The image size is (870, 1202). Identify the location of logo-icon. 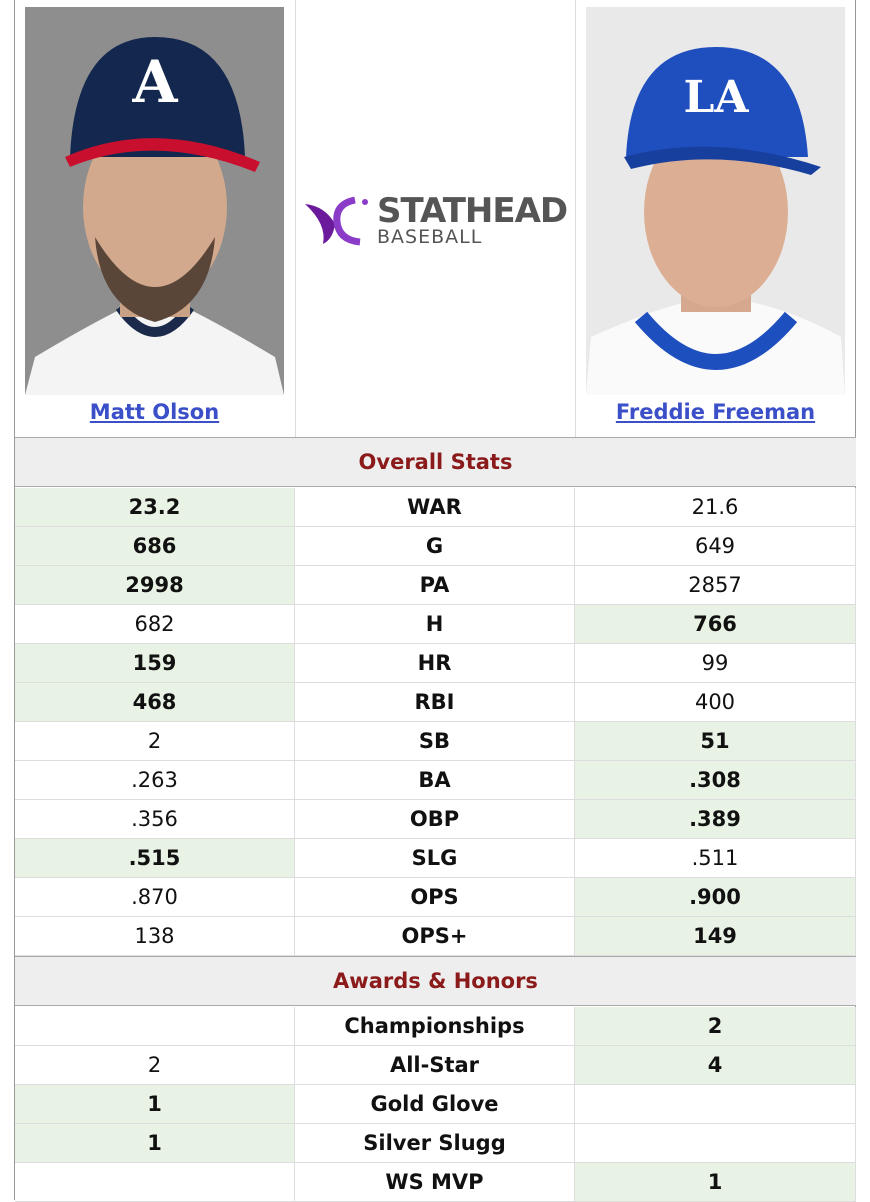
(336, 221).